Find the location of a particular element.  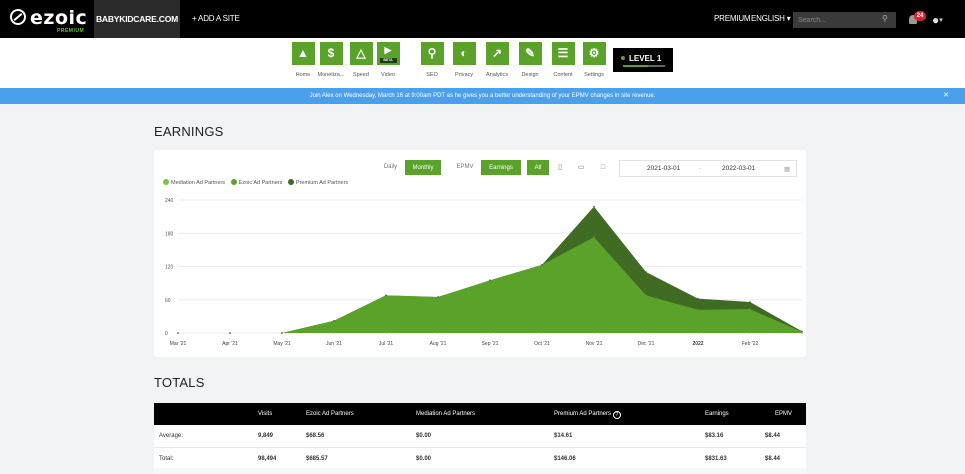

x-tick-label: Jun '21 is located at coordinates (334, 344).